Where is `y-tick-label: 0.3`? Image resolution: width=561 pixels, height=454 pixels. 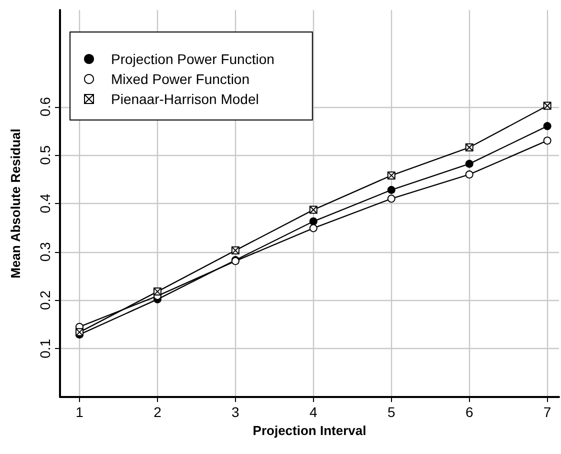 y-tick-label: 0.3 is located at coordinates (45, 252).